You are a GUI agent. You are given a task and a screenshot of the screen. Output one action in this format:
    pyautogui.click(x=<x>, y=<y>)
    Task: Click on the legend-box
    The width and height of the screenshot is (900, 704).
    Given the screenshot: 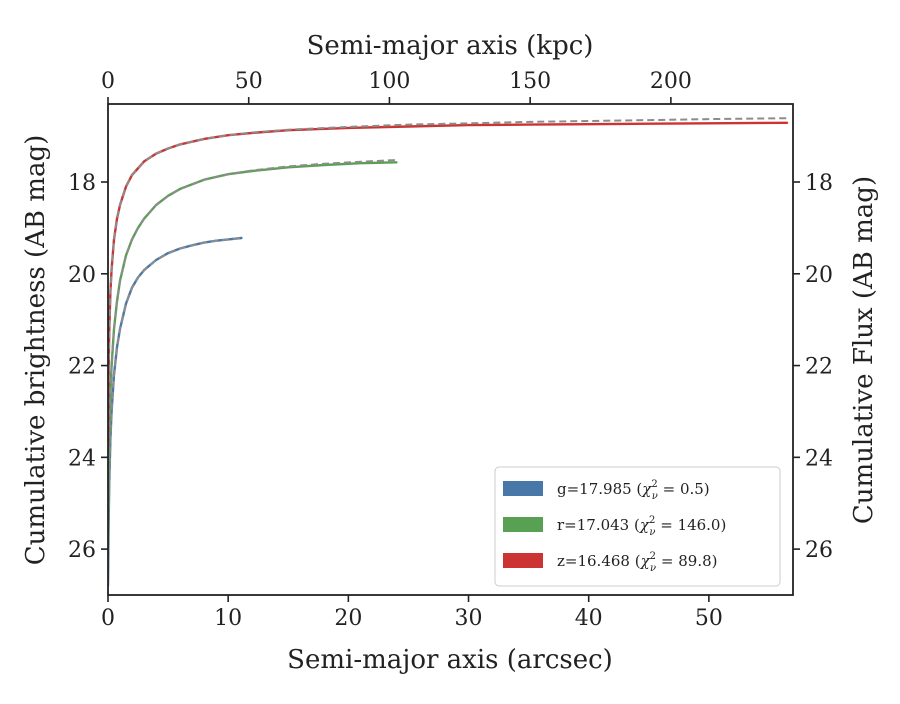 What is the action you would take?
    pyautogui.click(x=637, y=526)
    